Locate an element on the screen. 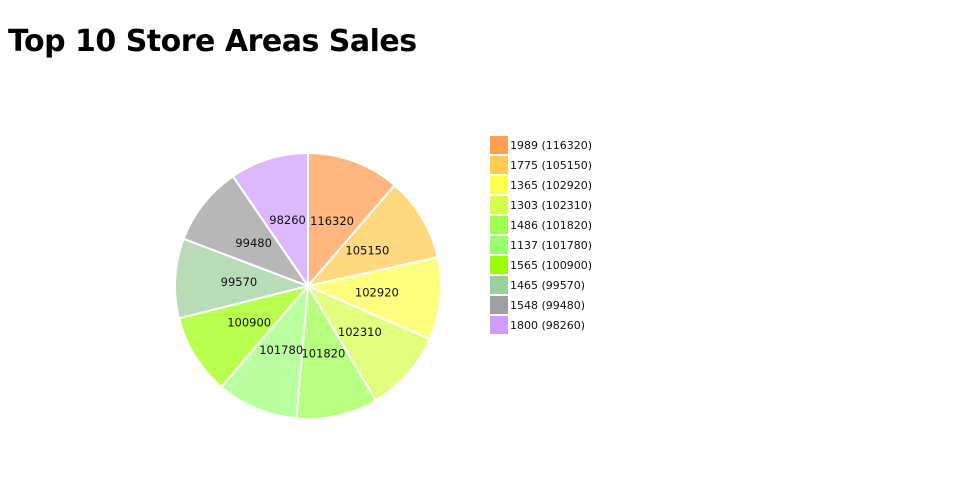 Image resolution: width=960 pixels, height=500 pixels. pie-value-label: 100900 is located at coordinates (249, 322).